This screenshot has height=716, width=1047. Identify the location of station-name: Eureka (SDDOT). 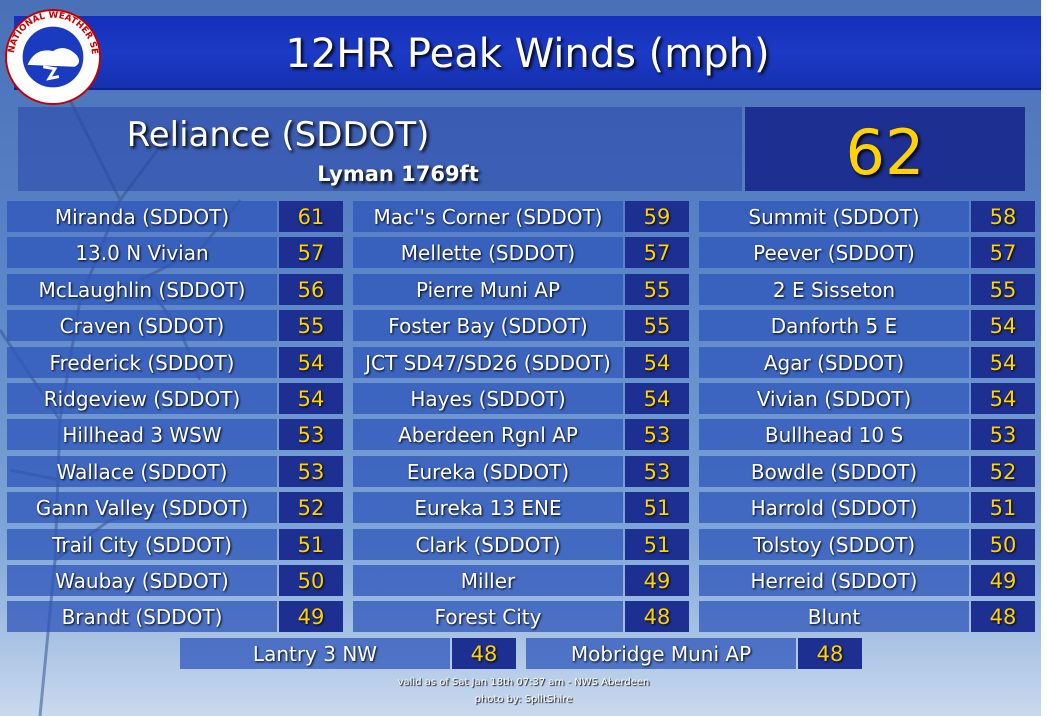
(488, 471).